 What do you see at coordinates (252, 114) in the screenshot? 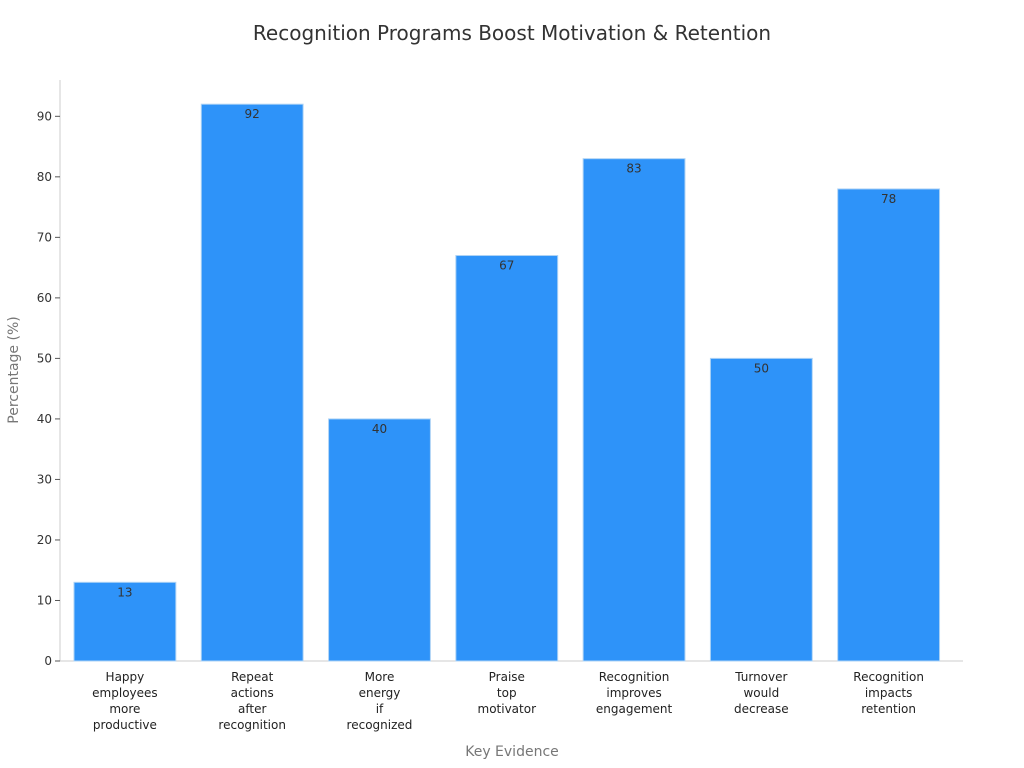
I see `bar-value-label: 92` at bounding box center [252, 114].